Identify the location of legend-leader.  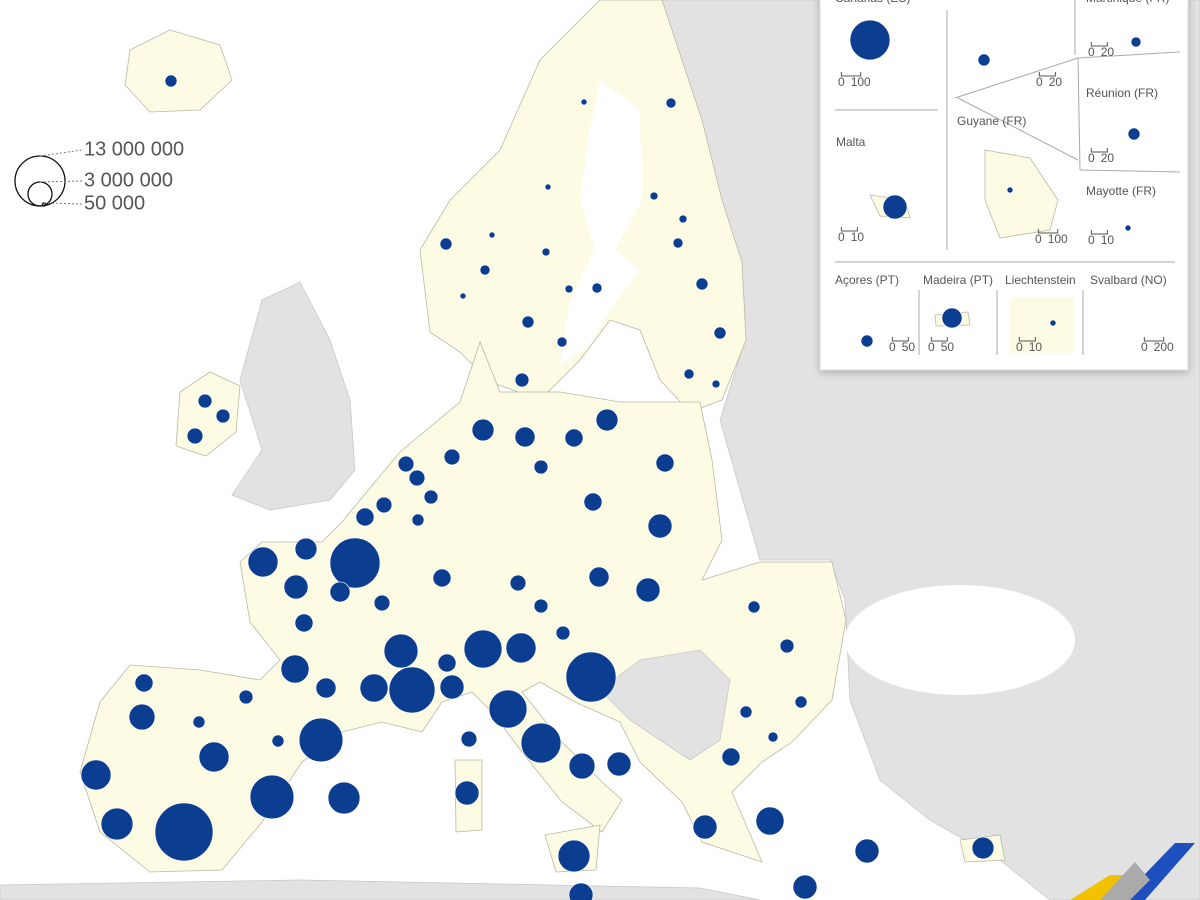
(61, 181).